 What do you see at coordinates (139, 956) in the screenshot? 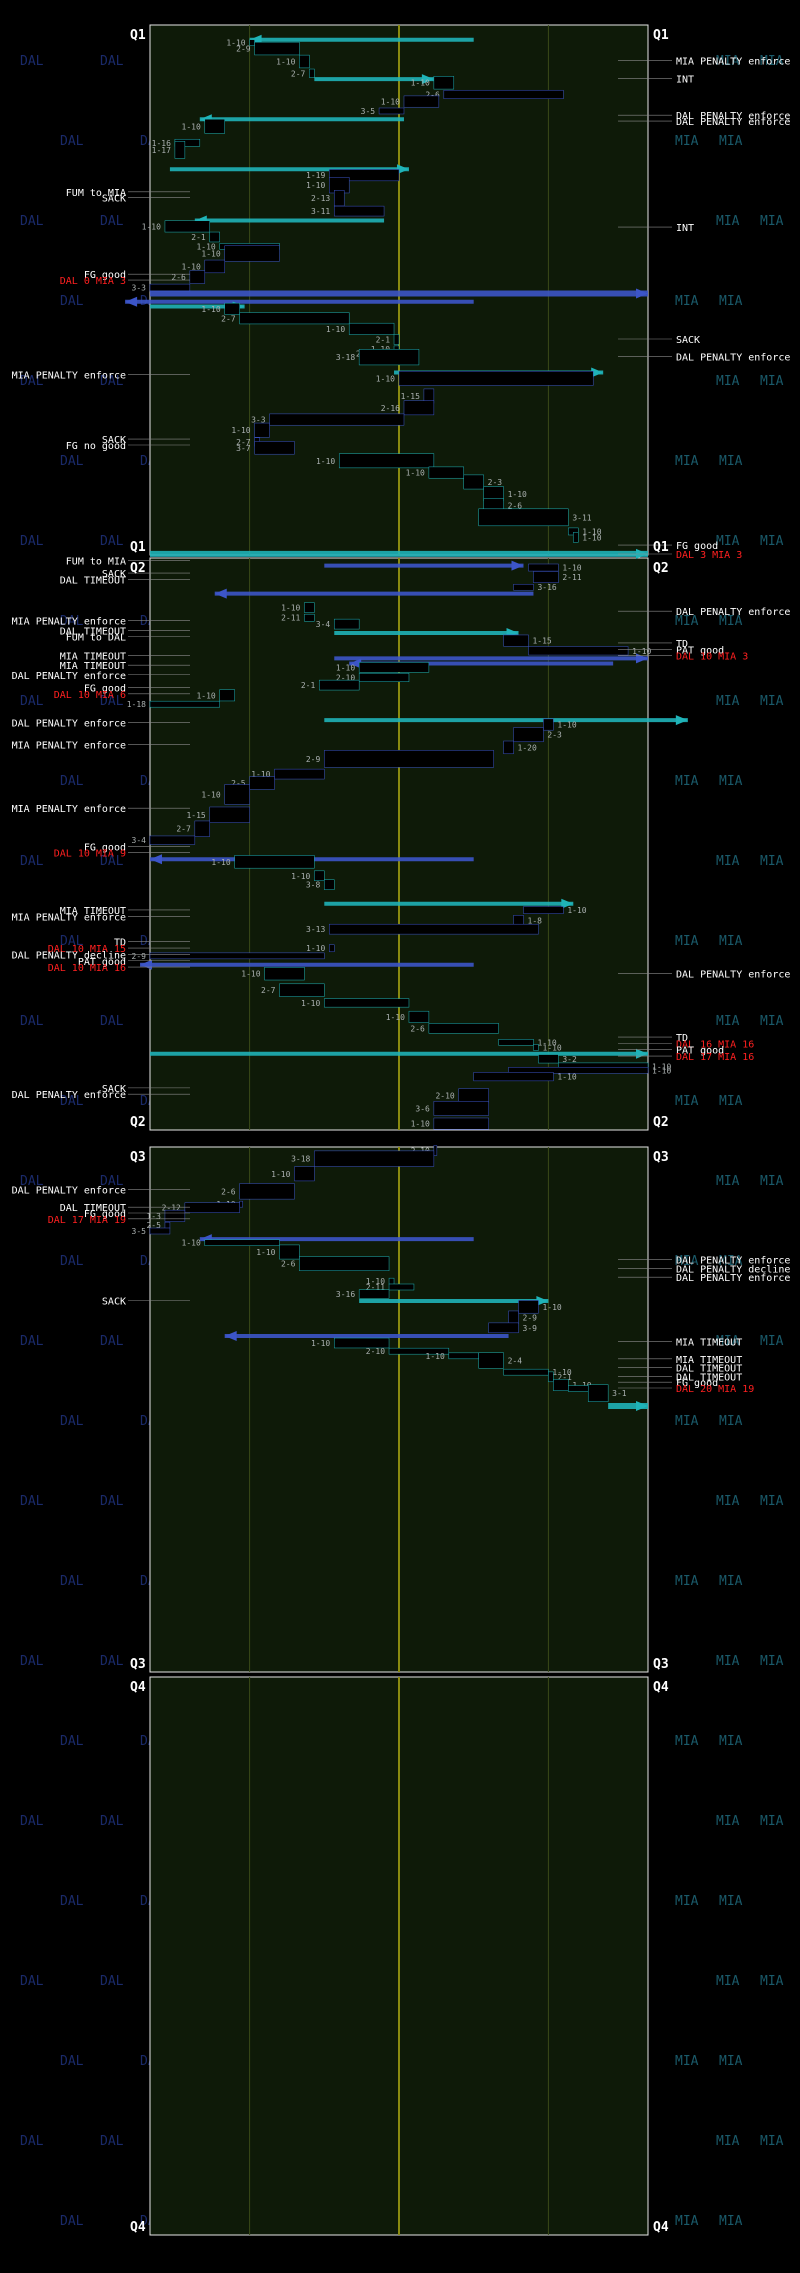
I see `down-label: 2-9` at bounding box center [139, 956].